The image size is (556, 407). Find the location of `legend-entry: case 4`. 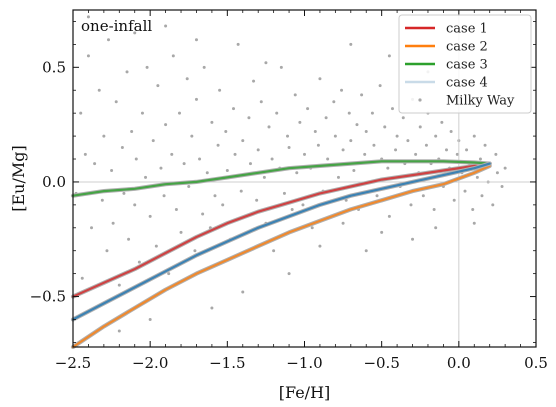

legend-entry: case 4 is located at coordinates (446, 83).